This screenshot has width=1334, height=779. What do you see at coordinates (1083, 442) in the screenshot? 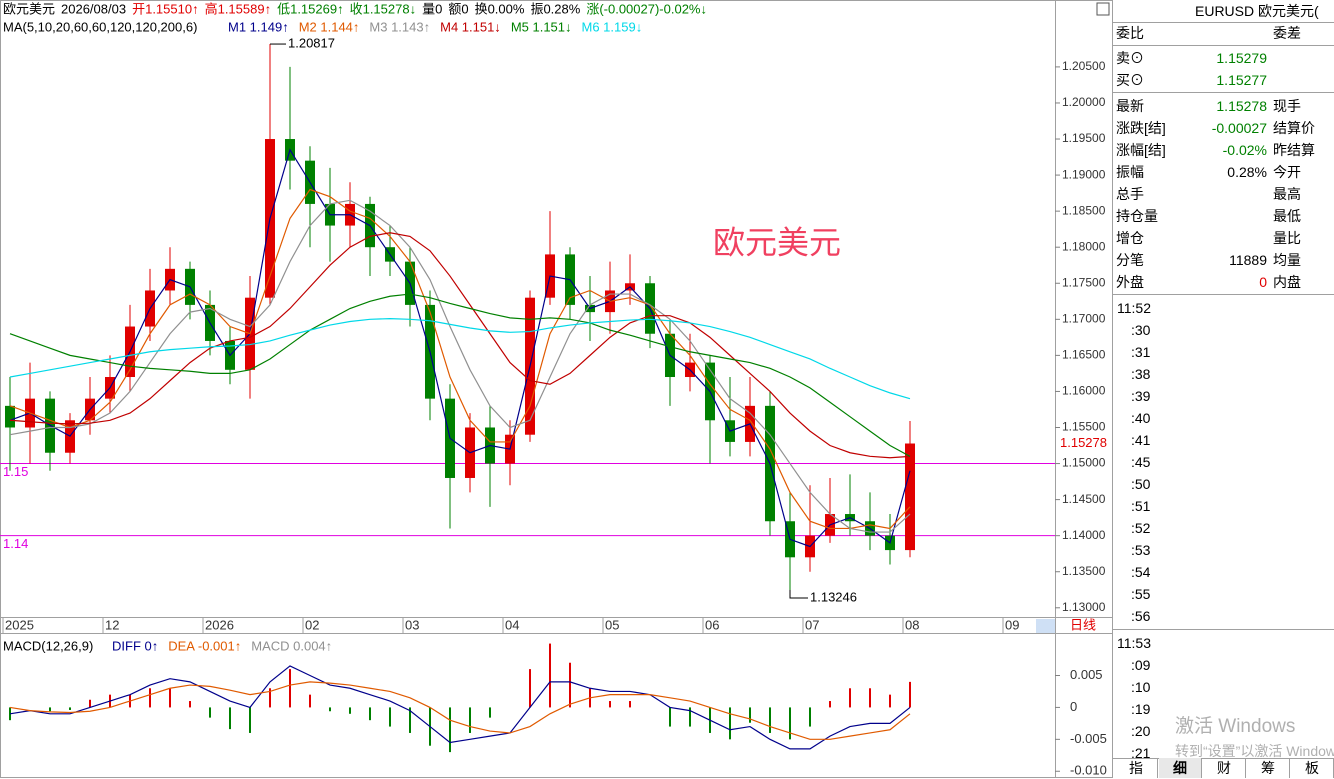
I see `last-price: 1.15278` at bounding box center [1083, 442].